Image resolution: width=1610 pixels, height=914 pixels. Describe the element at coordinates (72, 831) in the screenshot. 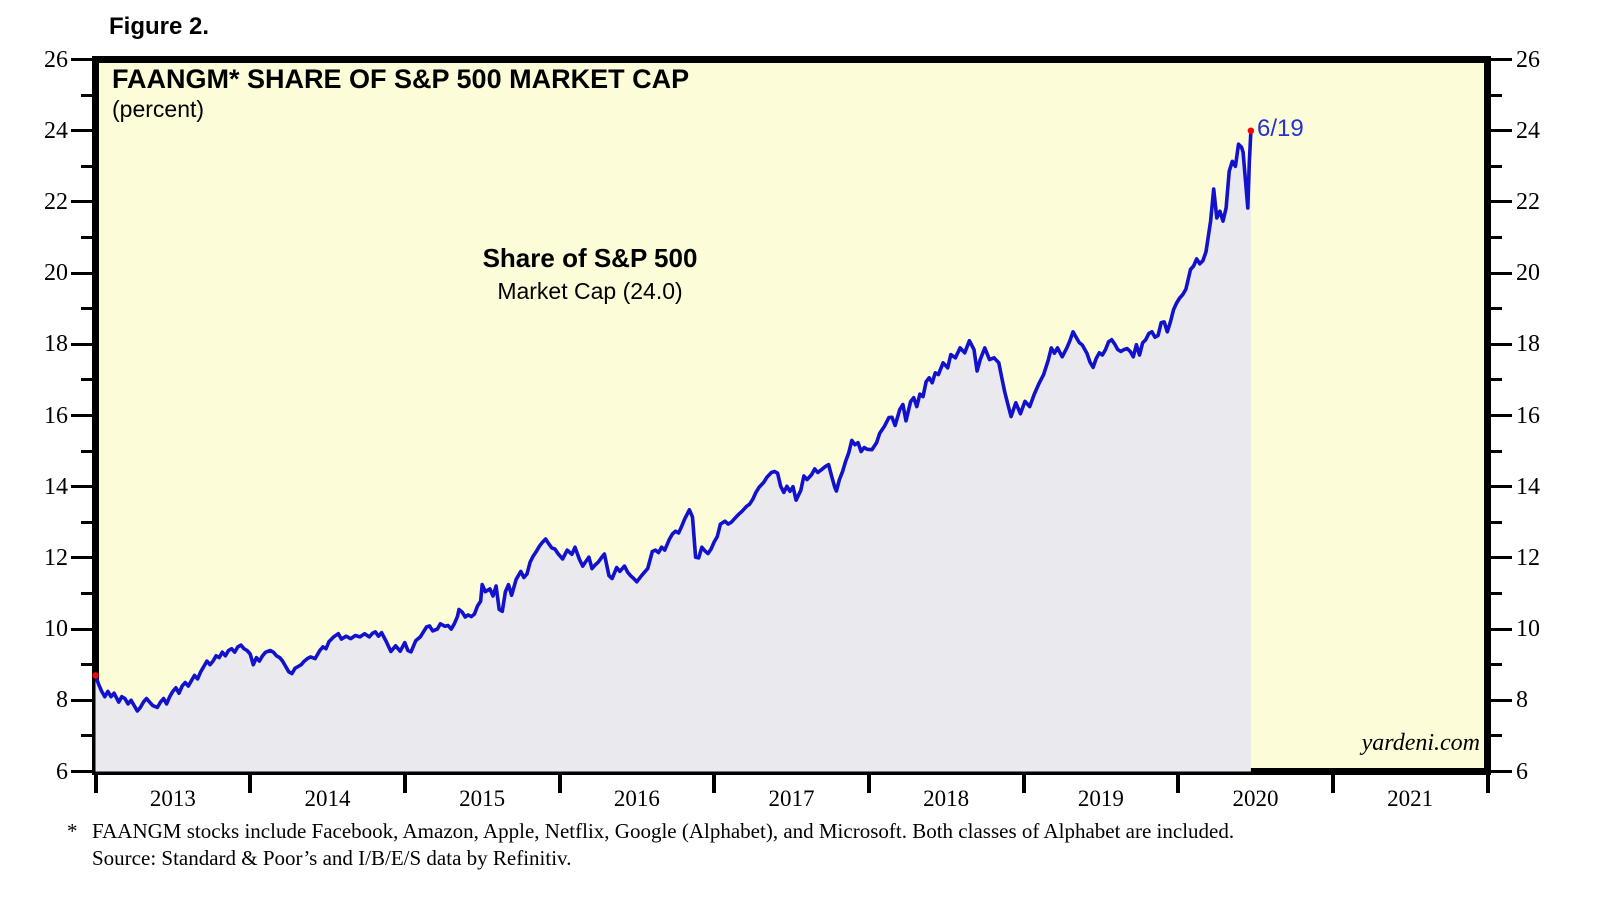

I see `footnote-asterisk: *` at that location.